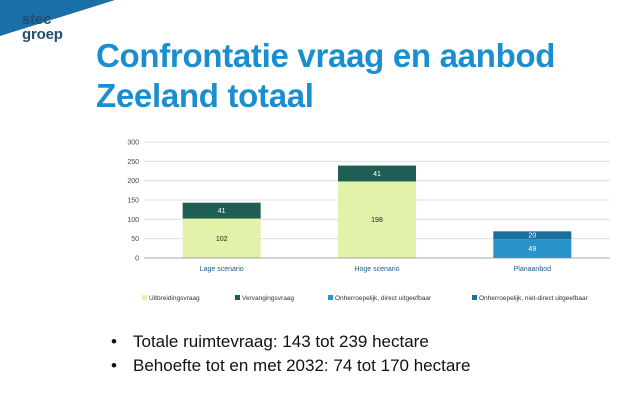 The height and width of the screenshot is (402, 644). What do you see at coordinates (268, 298) in the screenshot?
I see `legend-label: Vervangingsvraag` at bounding box center [268, 298].